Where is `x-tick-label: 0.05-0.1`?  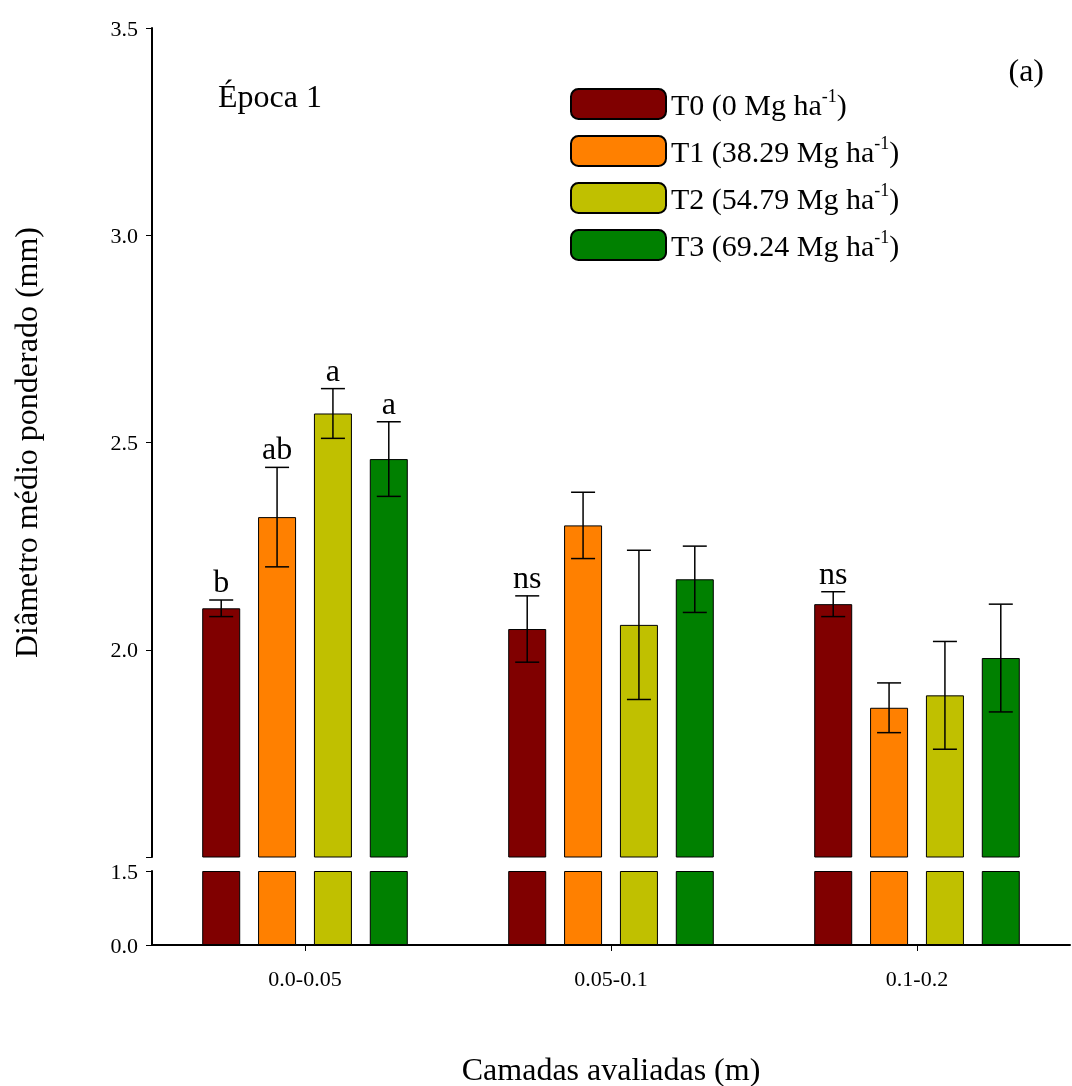
x-tick-label: 0.05-0.1 is located at coordinates (611, 978).